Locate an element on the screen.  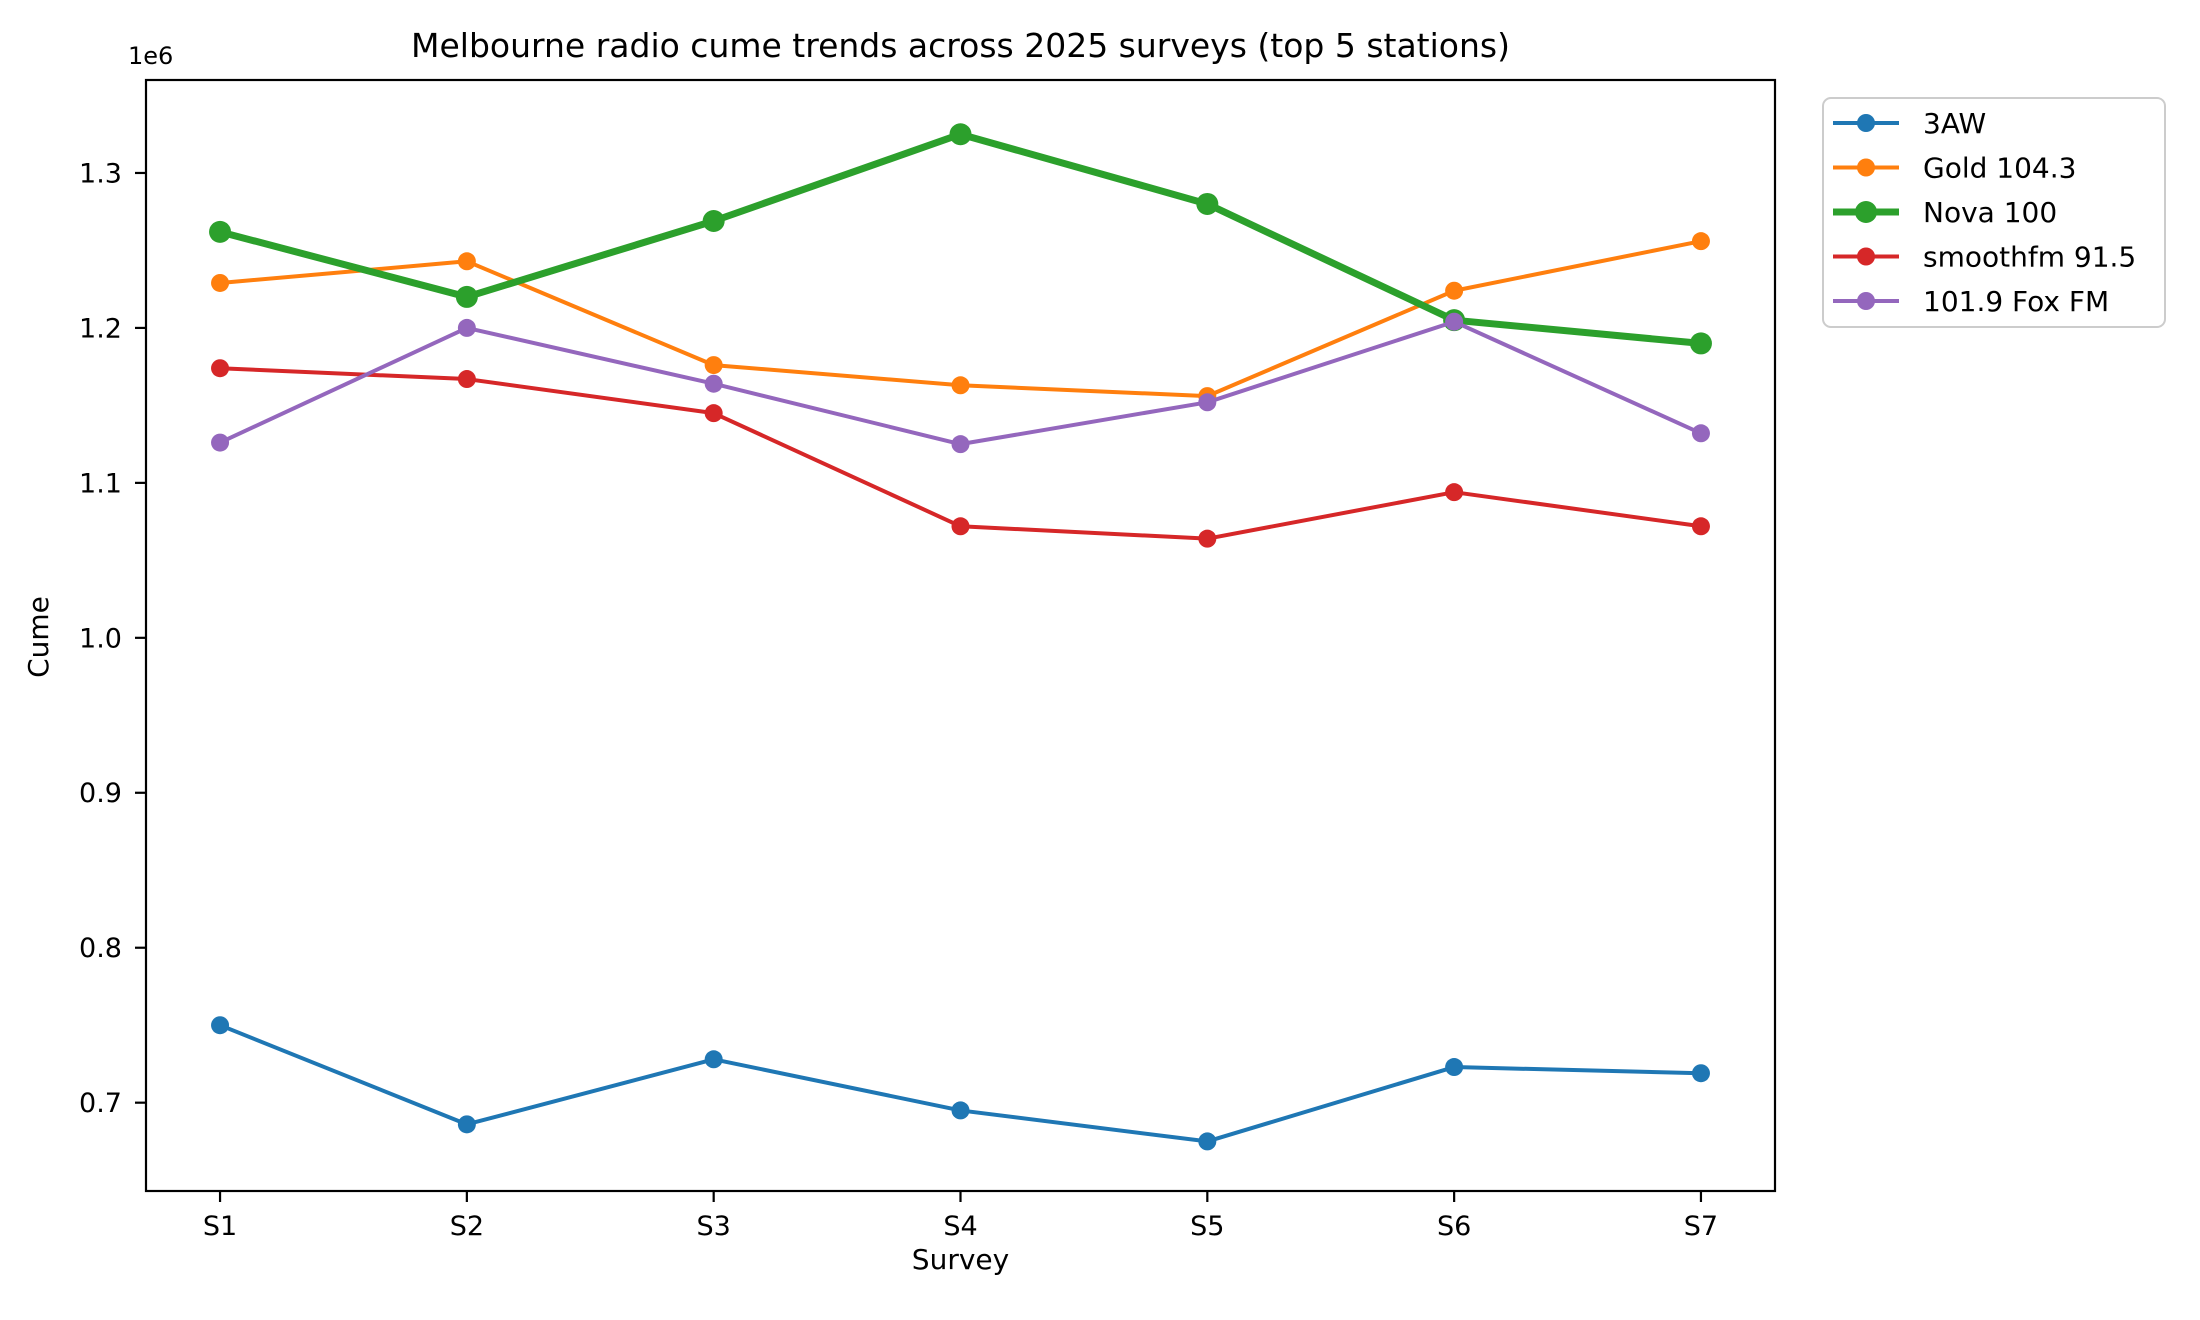
legend-label: Nova 100 is located at coordinates (1990, 212).